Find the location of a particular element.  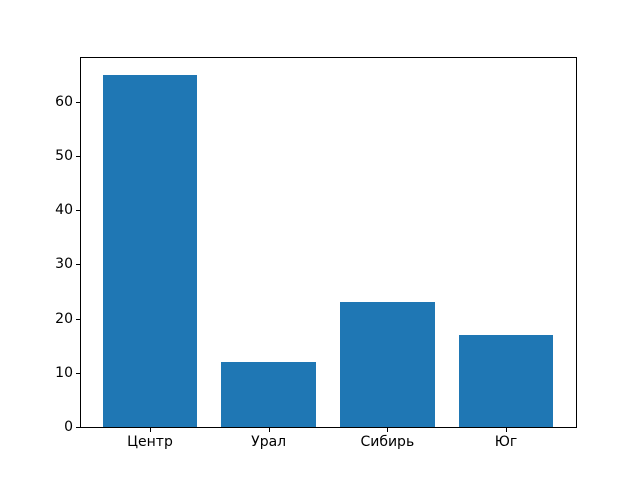

y-tick-label-2: 20 is located at coordinates (64, 318).